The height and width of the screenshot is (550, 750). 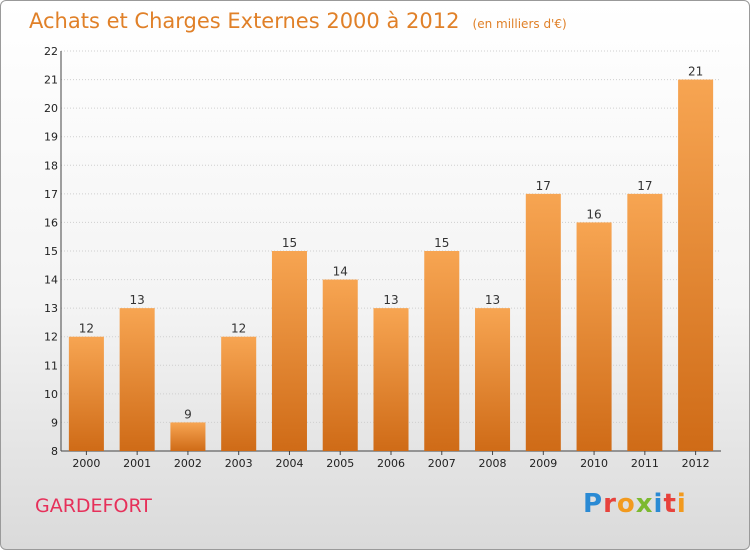 What do you see at coordinates (54, 422) in the screenshot?
I see `y-tick-label: 9` at bounding box center [54, 422].